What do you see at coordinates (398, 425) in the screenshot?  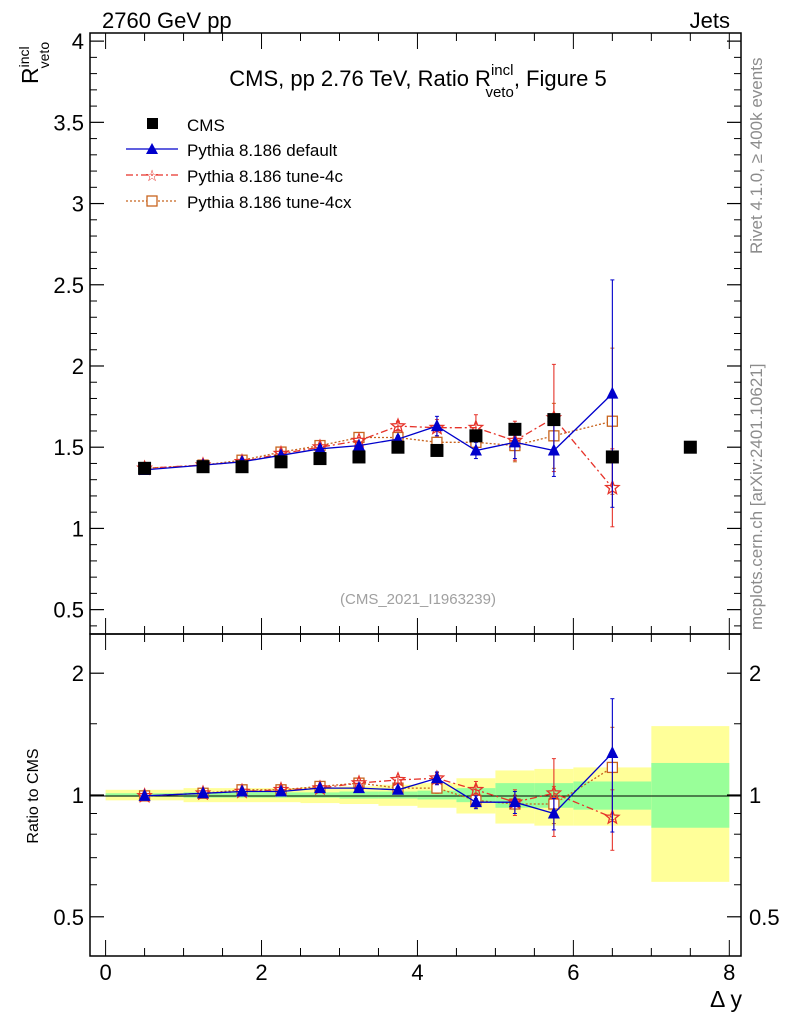 I see `main-pythia-8-186-tune-4c-point-marker` at bounding box center [398, 425].